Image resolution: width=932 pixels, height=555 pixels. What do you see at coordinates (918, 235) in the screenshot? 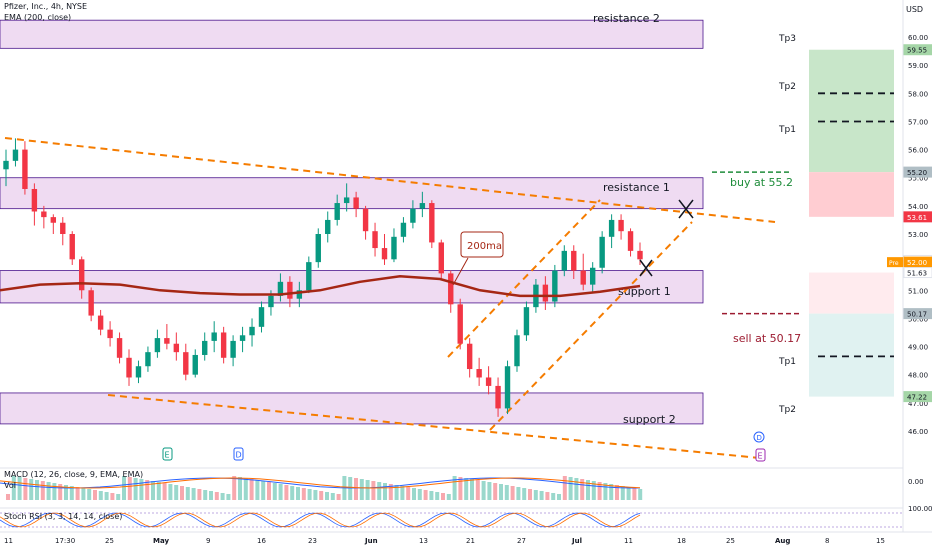
I see `y-tick-label: 53.00` at bounding box center [918, 235].